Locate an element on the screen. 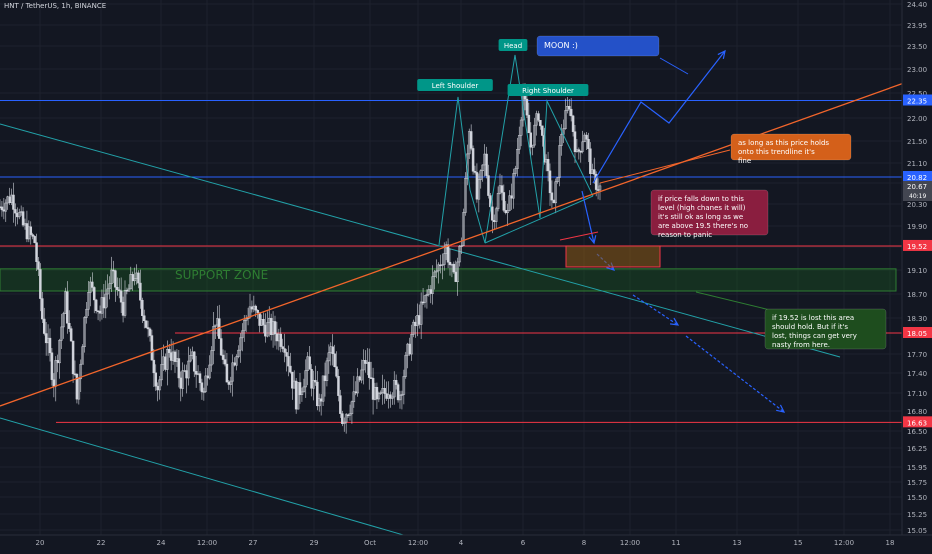  price-level-label: 19.52 is located at coordinates (917, 247).